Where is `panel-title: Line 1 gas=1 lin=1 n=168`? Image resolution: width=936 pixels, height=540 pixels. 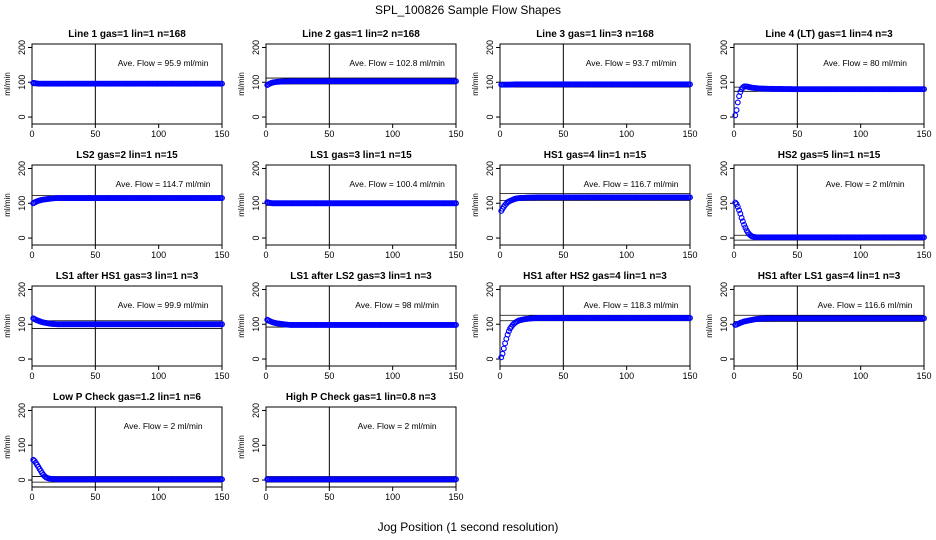 panel-title: Line 1 gas=1 lin=1 n=168 is located at coordinates (127, 34).